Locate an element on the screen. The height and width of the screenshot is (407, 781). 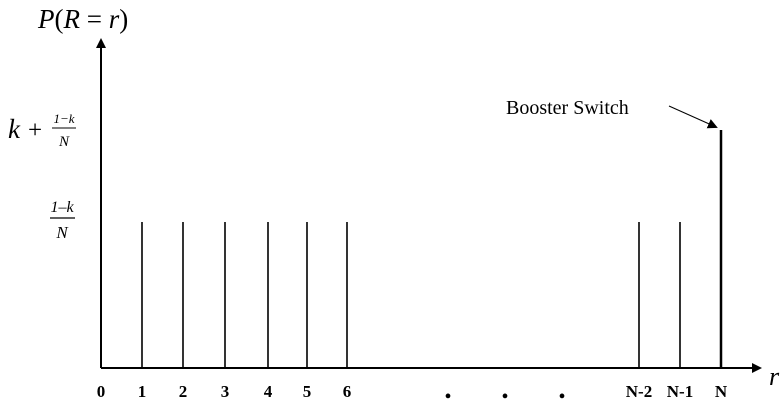
y-title-r: r is located at coordinates (114, 19).